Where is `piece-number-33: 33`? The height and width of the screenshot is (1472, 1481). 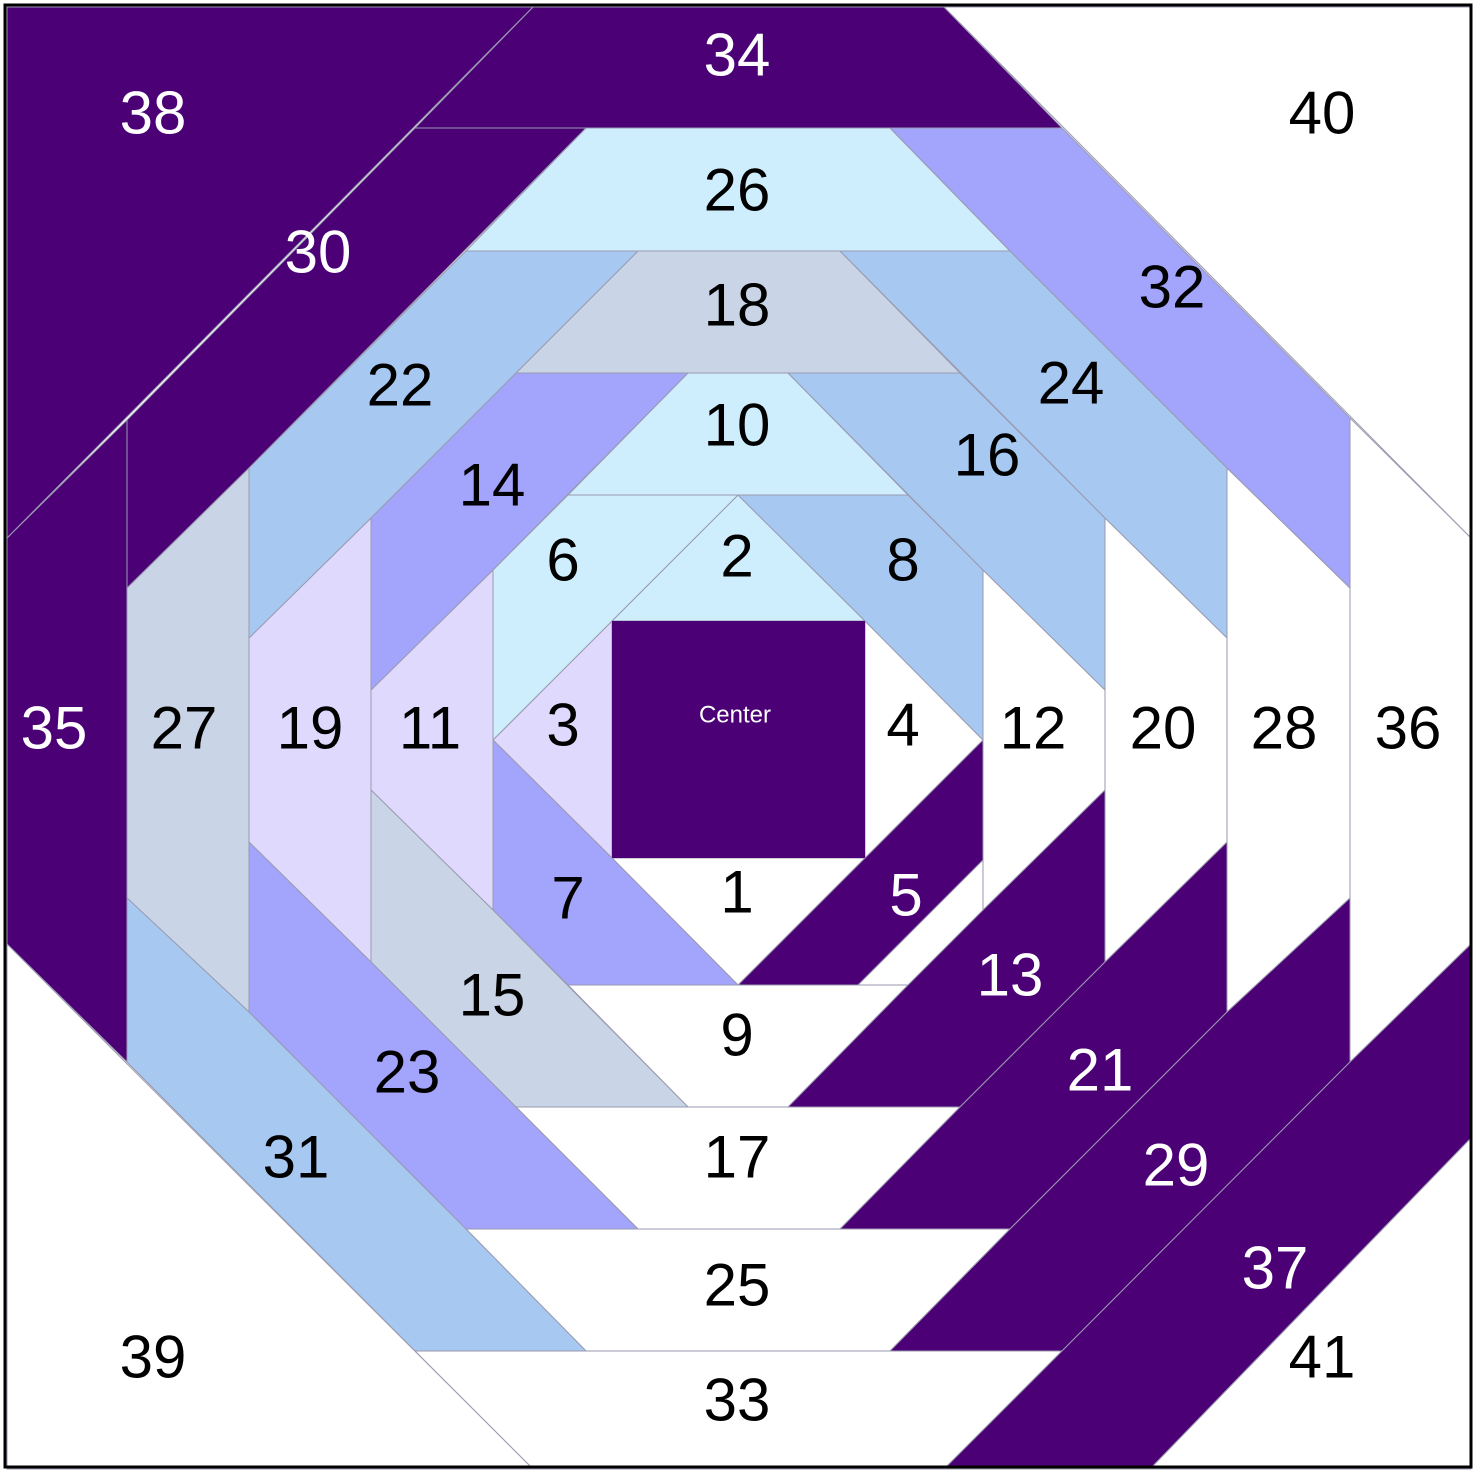
piece-number-33: 33 is located at coordinates (737, 1400).